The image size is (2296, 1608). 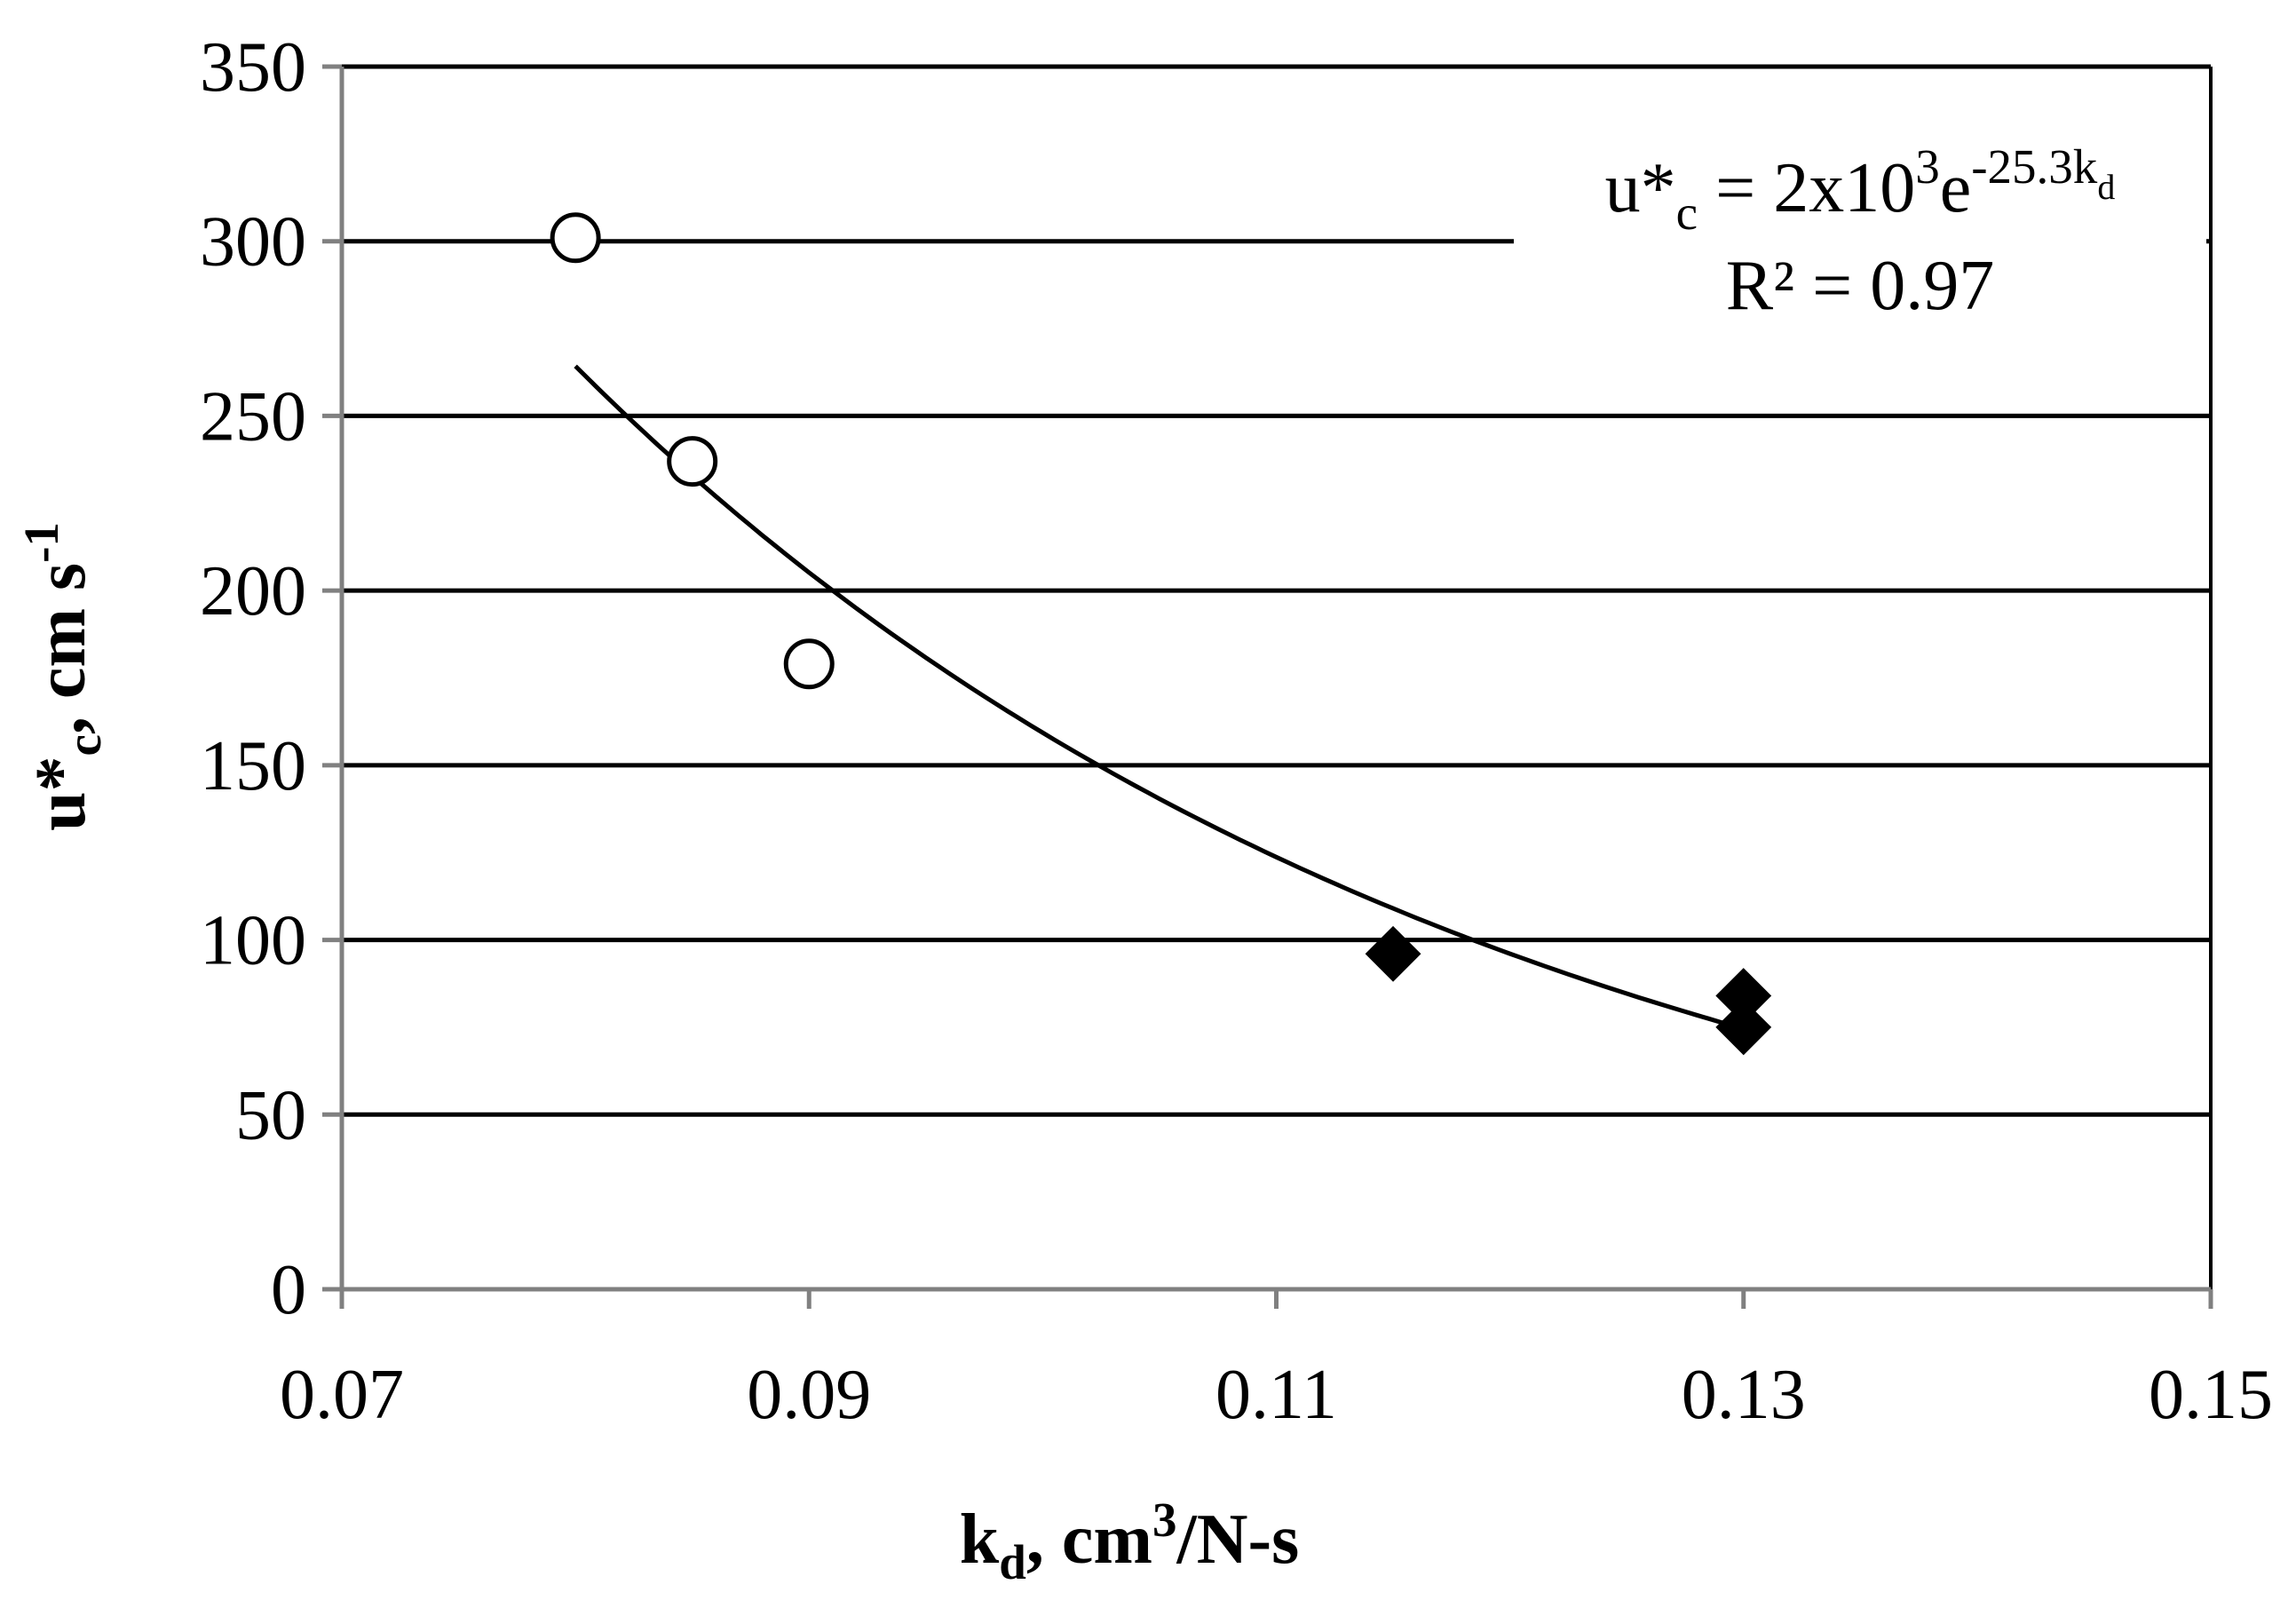 I want to click on y-axis-title: u*c, cm s-1, so click(x=62, y=676).